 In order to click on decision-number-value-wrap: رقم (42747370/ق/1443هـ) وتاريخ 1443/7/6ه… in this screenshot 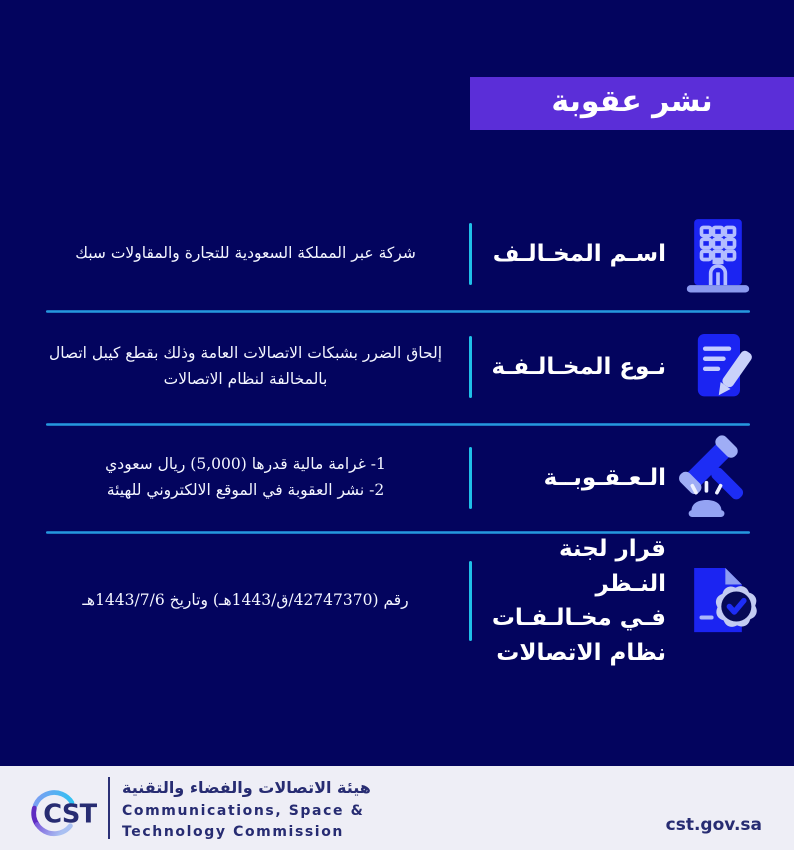, I will do `click(245, 601)`.